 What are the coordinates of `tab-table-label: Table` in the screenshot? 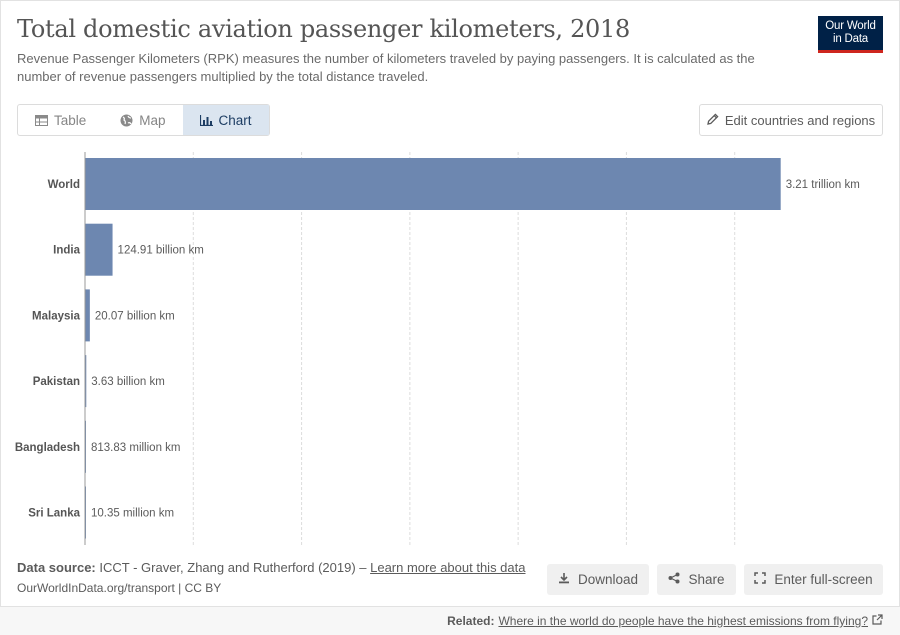 It's located at (70, 120).